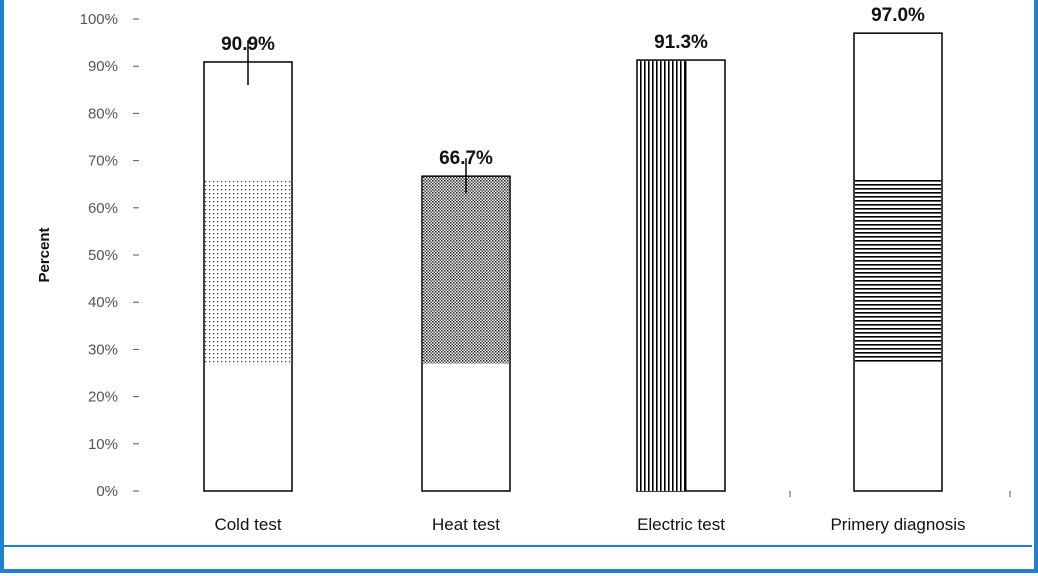 Image resolution: width=1038 pixels, height=576 pixels. What do you see at coordinates (103, 302) in the screenshot?
I see `y-tick-label: 40%` at bounding box center [103, 302].